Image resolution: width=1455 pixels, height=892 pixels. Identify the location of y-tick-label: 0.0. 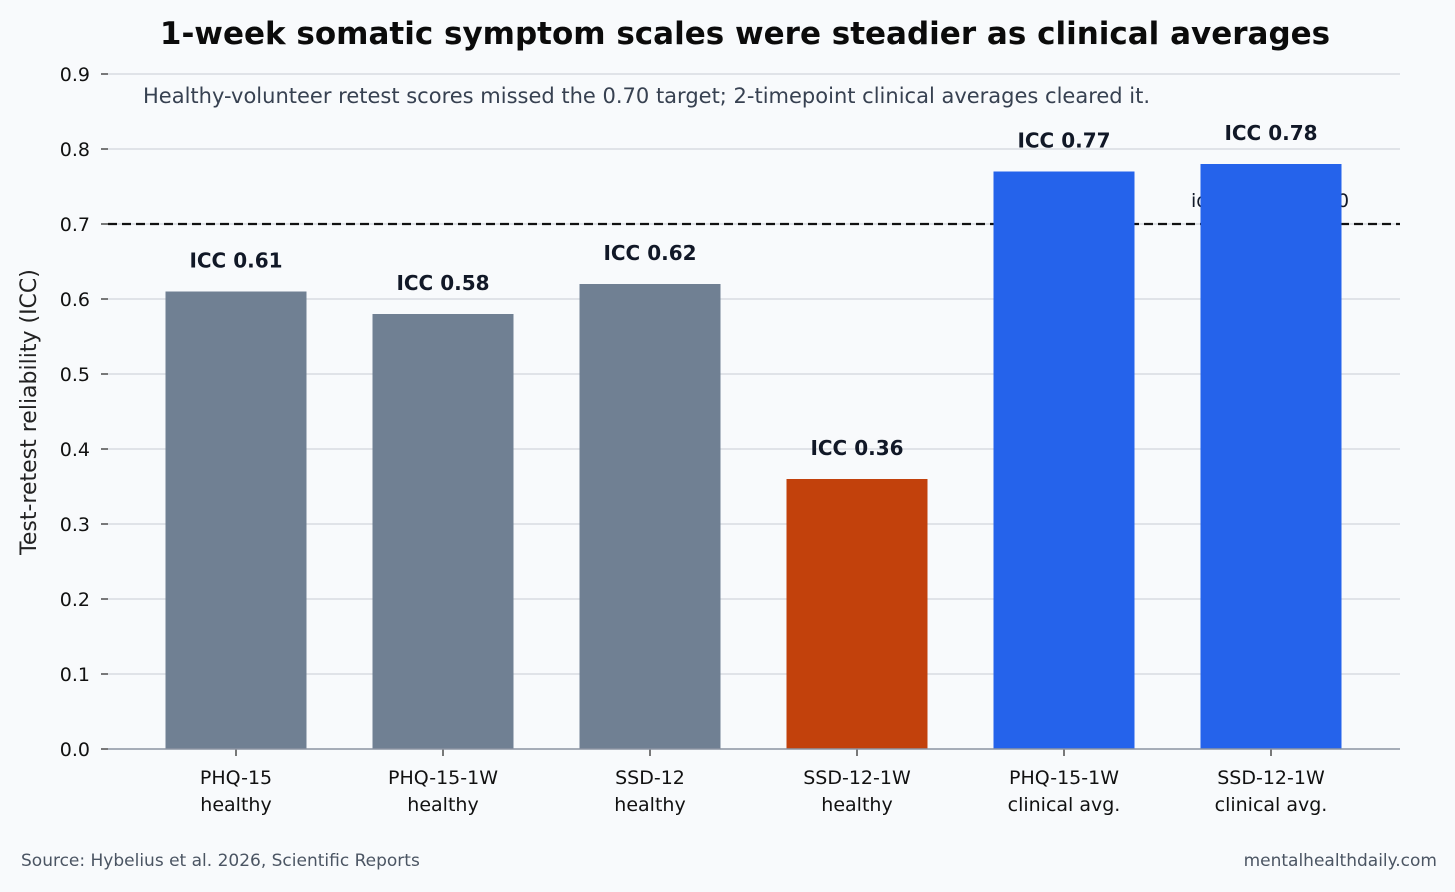
(75, 750).